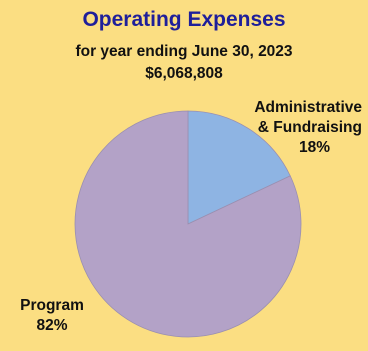  What do you see at coordinates (314, 147) in the screenshot?
I see `slice-percent: 18%` at bounding box center [314, 147].